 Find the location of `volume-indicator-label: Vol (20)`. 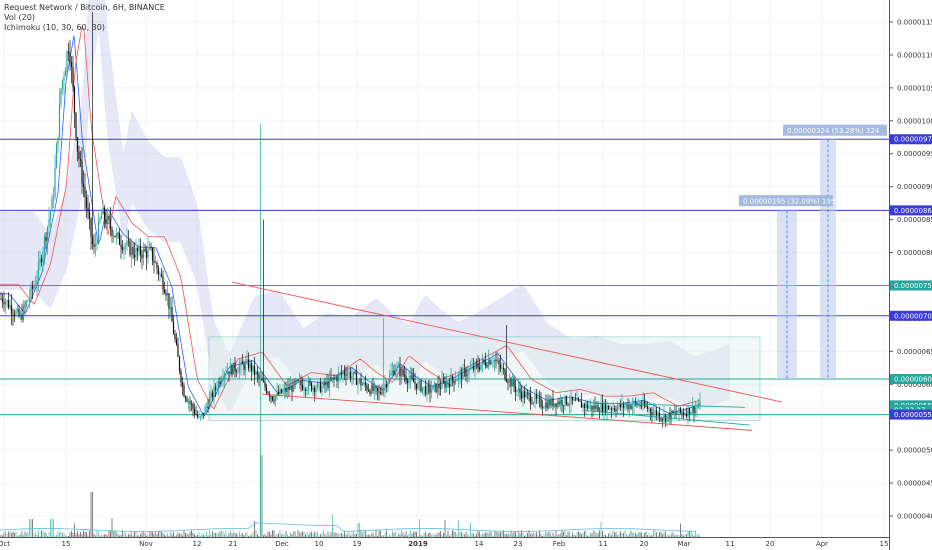

volume-indicator-label: Vol (20) is located at coordinates (19, 17).